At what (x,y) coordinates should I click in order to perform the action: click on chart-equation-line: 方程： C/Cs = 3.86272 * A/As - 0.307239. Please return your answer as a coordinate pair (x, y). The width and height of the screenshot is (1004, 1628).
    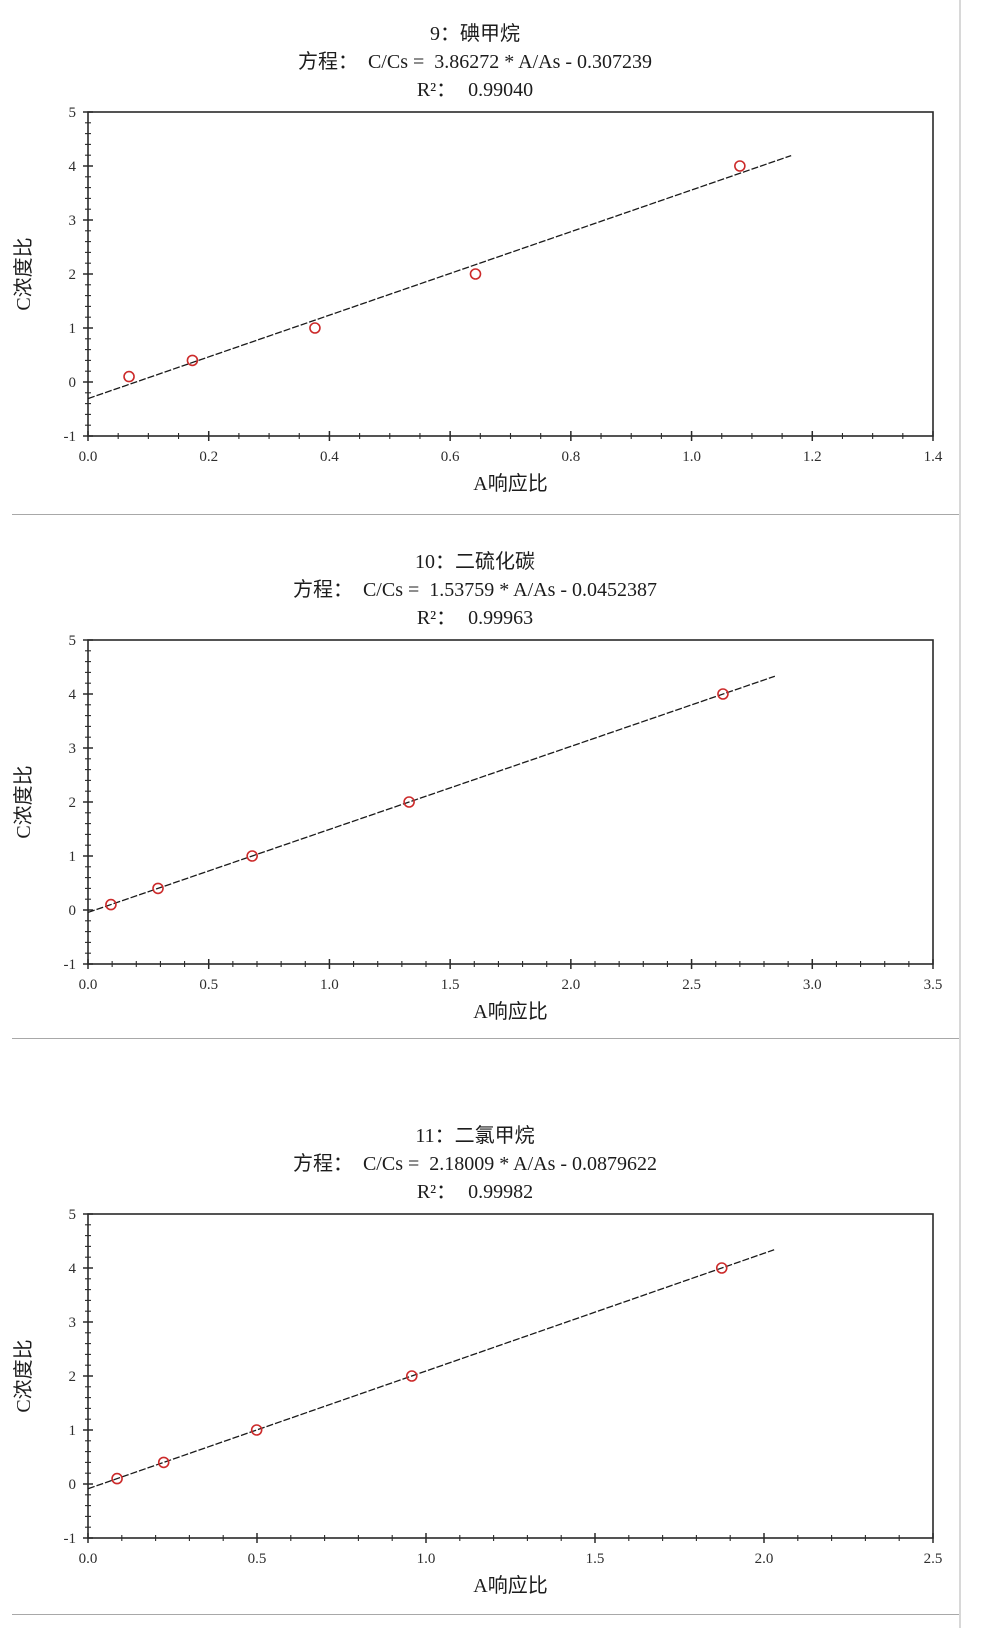
    Looking at the image, I should click on (475, 62).